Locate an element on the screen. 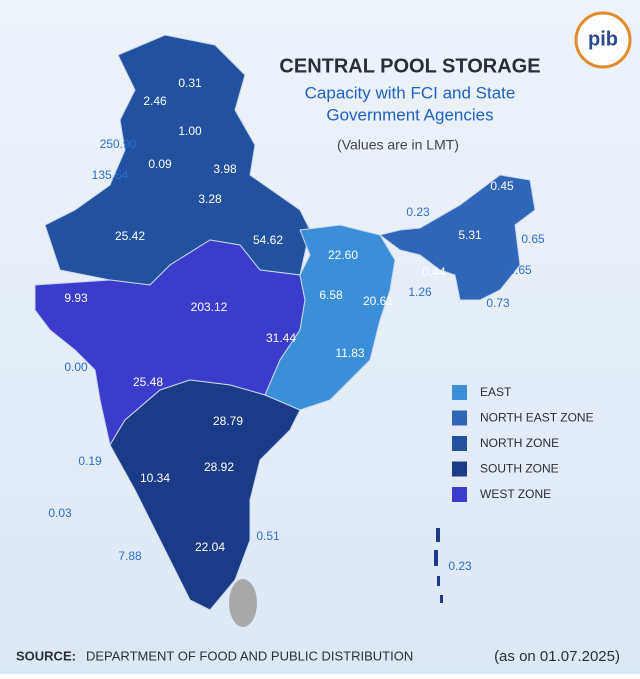 This screenshot has height=679, width=640. logo-text: pib is located at coordinates (603, 39).